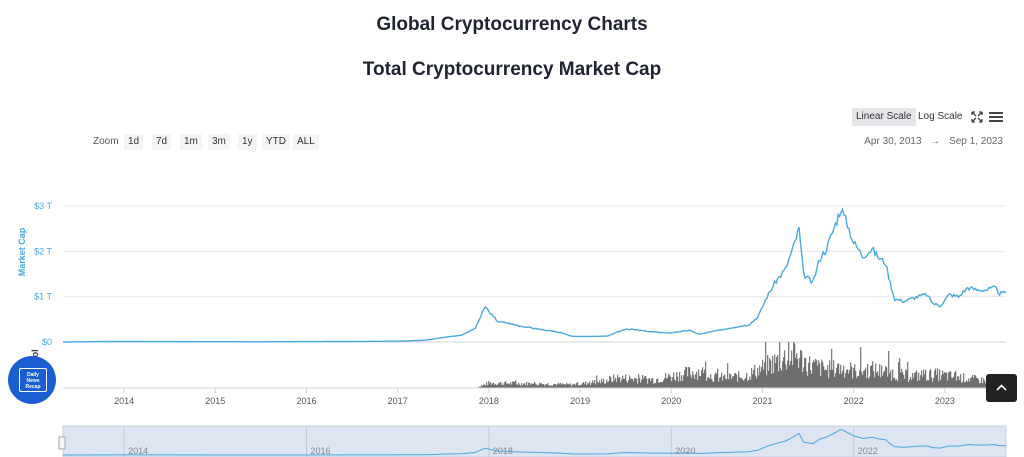 This screenshot has width=1024, height=457. Describe the element at coordinates (247, 142) in the screenshot. I see `zoom-button-1y: 1y` at that location.